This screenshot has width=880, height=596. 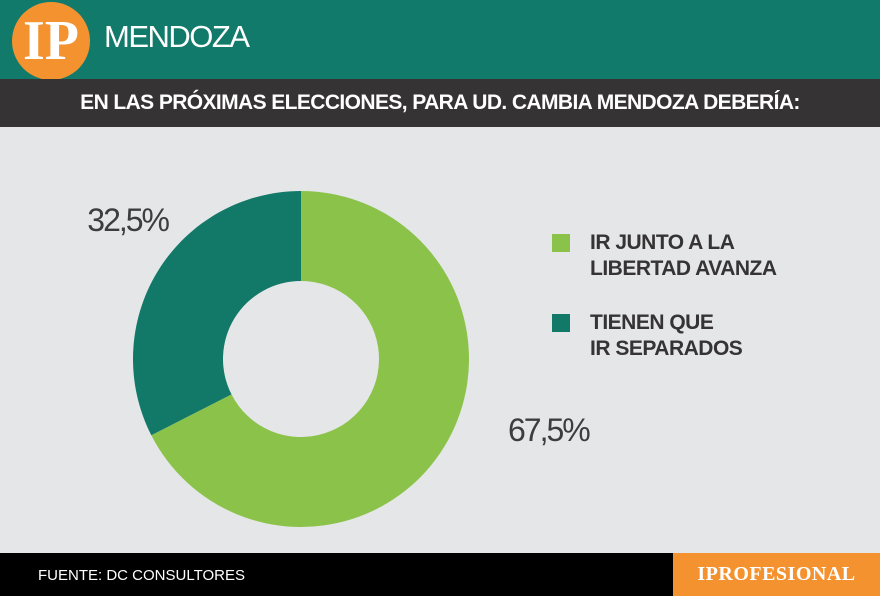 What do you see at coordinates (141, 575) in the screenshot?
I see `source-note: FUENTE: DC CONSULTORES` at bounding box center [141, 575].